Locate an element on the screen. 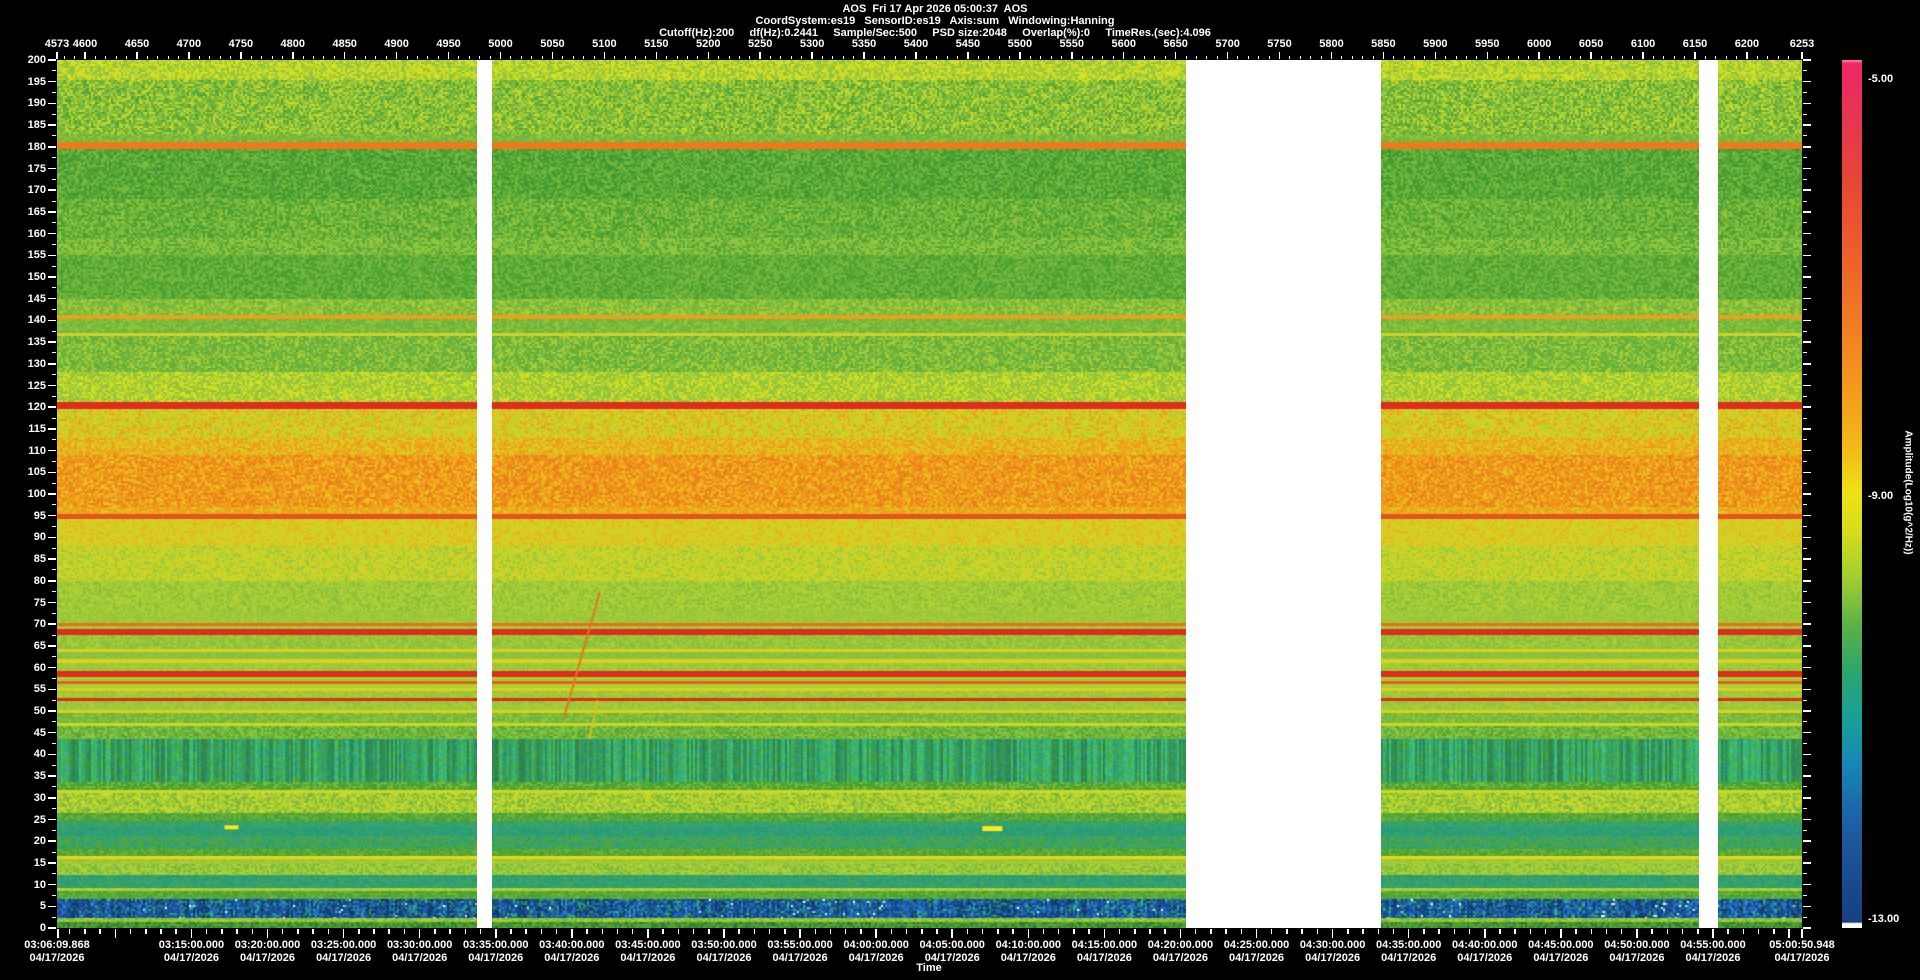 The height and width of the screenshot is (980, 1920). frequency-tick-label: 40 is located at coordinates (39, 754).